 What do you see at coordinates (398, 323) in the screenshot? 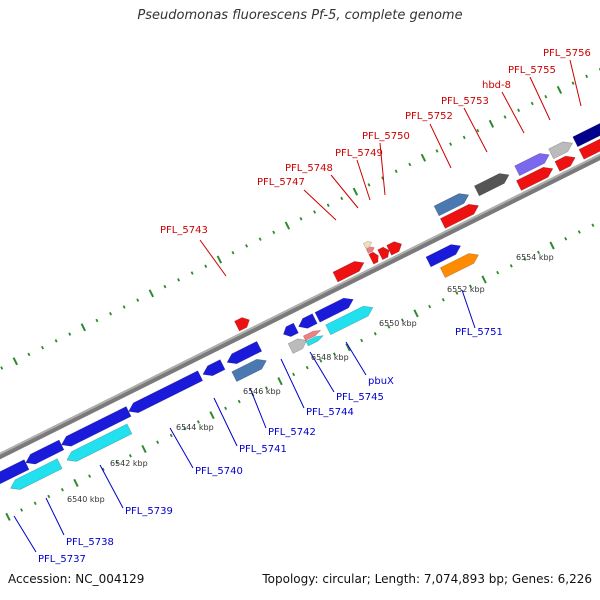
I see `tick-label-6550: 6550 kbp` at bounding box center [398, 323].